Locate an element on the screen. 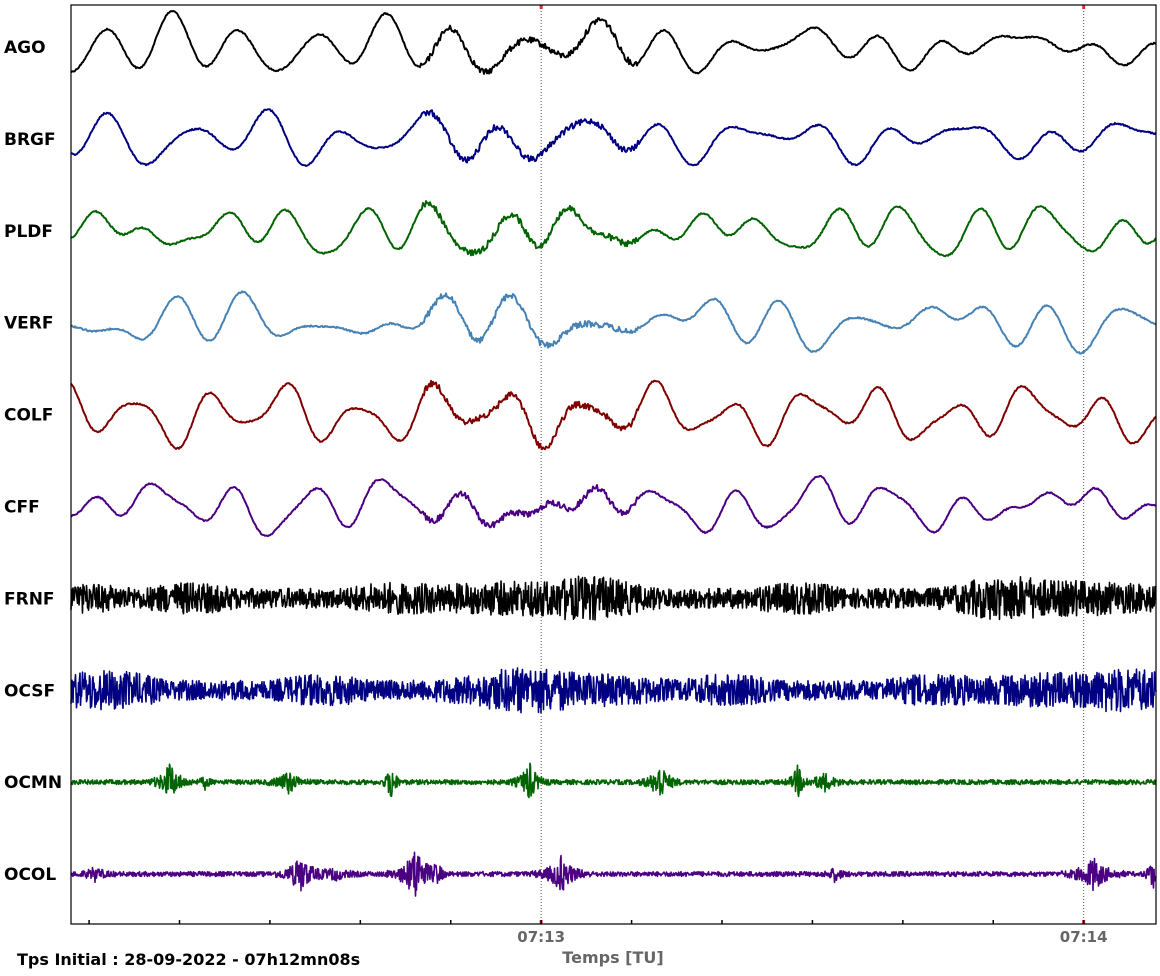  station-label-frnf: FRNF is located at coordinates (29, 599).